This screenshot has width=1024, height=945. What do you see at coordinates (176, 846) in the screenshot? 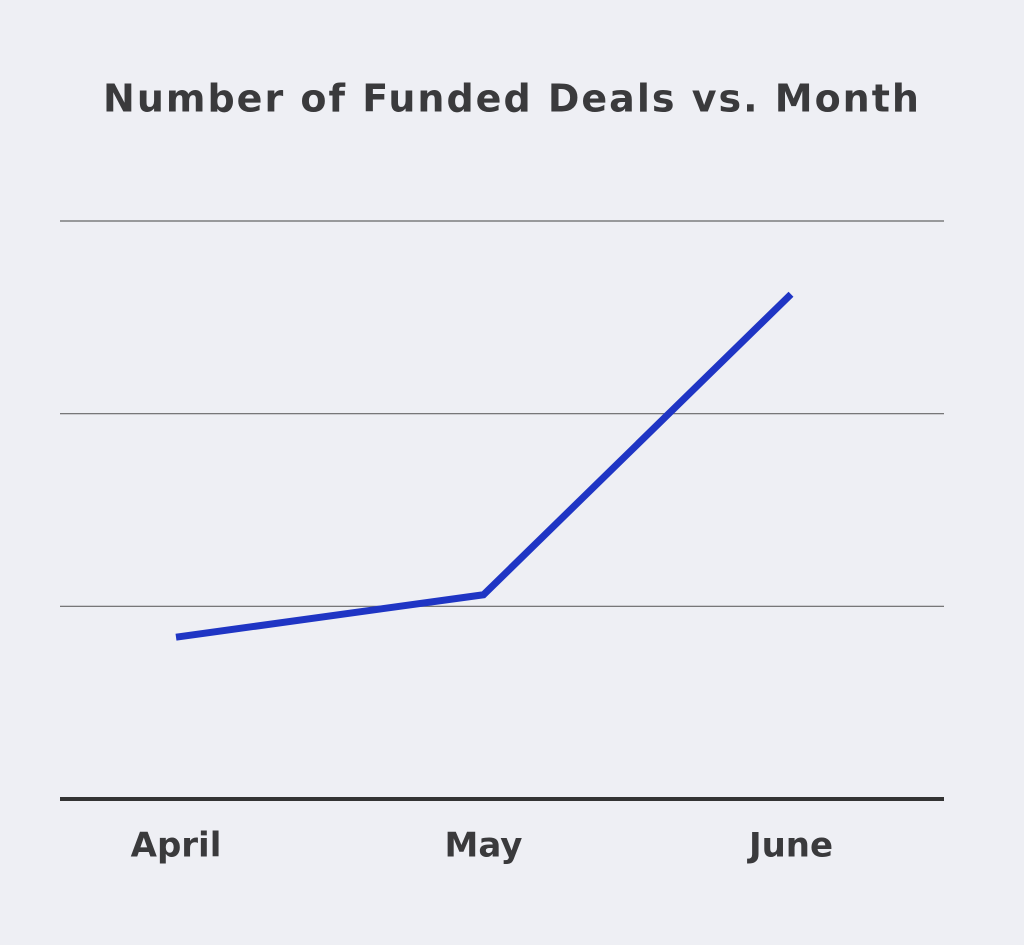
I see `x-tick-label: April` at bounding box center [176, 846].